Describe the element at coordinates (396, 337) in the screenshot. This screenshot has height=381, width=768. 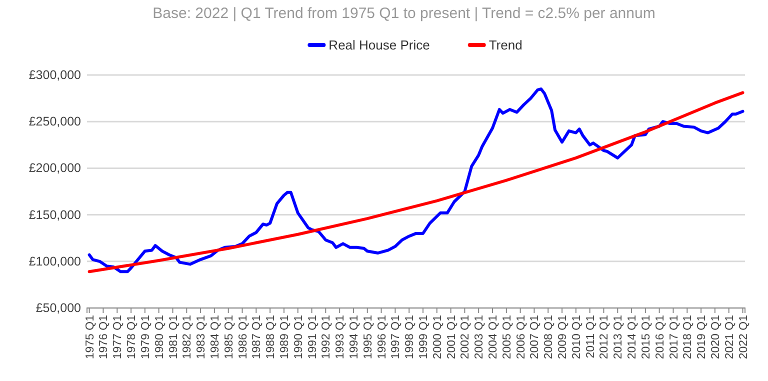
I see `x-tick-label: 1997 Q1` at that location.